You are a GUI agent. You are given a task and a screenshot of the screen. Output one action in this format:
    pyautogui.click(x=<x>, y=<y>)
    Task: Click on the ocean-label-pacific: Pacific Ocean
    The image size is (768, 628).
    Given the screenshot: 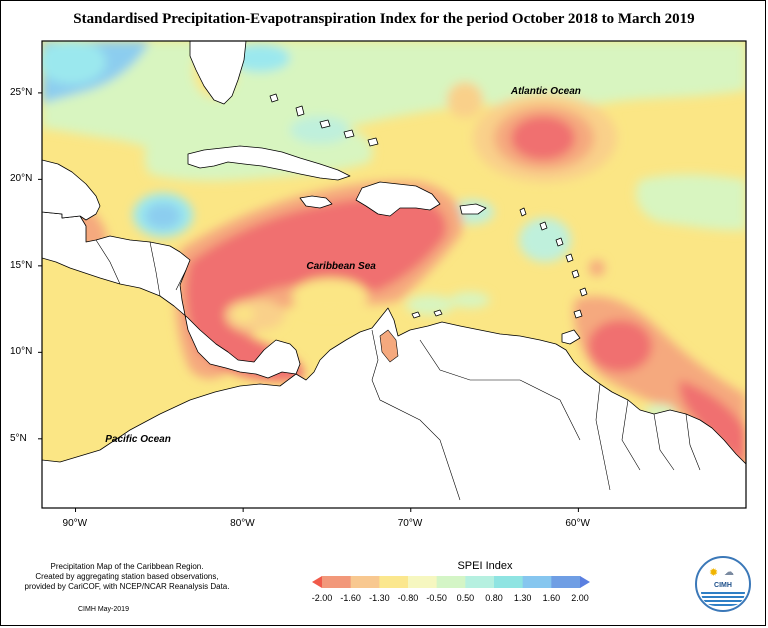 What is the action you would take?
    pyautogui.click(x=138, y=439)
    